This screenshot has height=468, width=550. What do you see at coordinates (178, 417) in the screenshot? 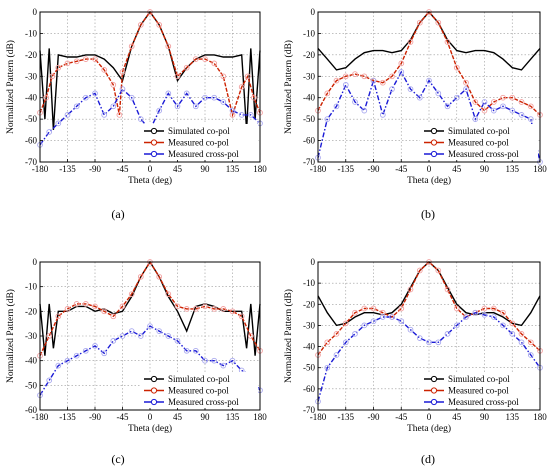
I see `x-tick-label: 45` at bounding box center [178, 417].